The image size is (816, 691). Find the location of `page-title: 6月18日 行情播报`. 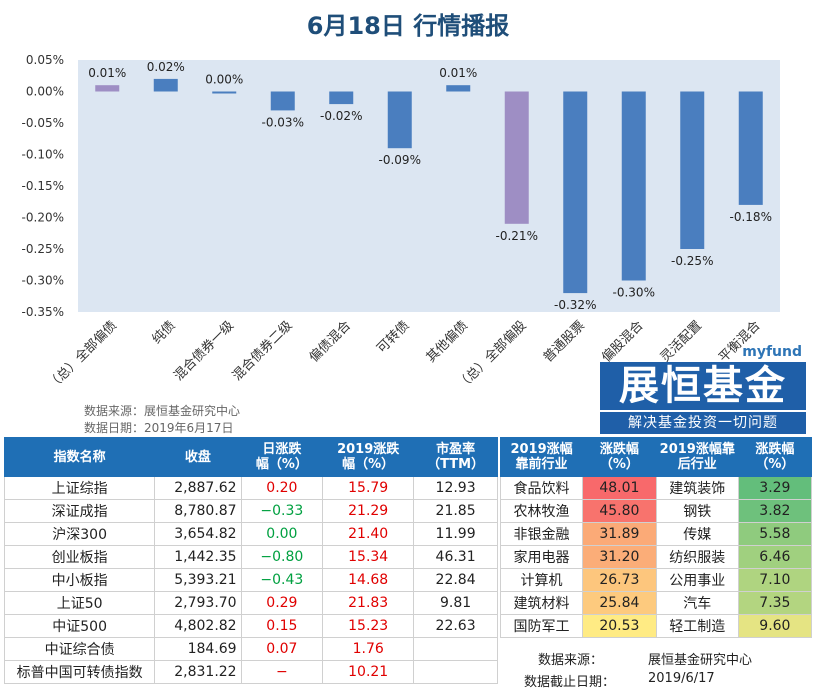

page-title: 6月18日 行情播报 is located at coordinates (408, 26).